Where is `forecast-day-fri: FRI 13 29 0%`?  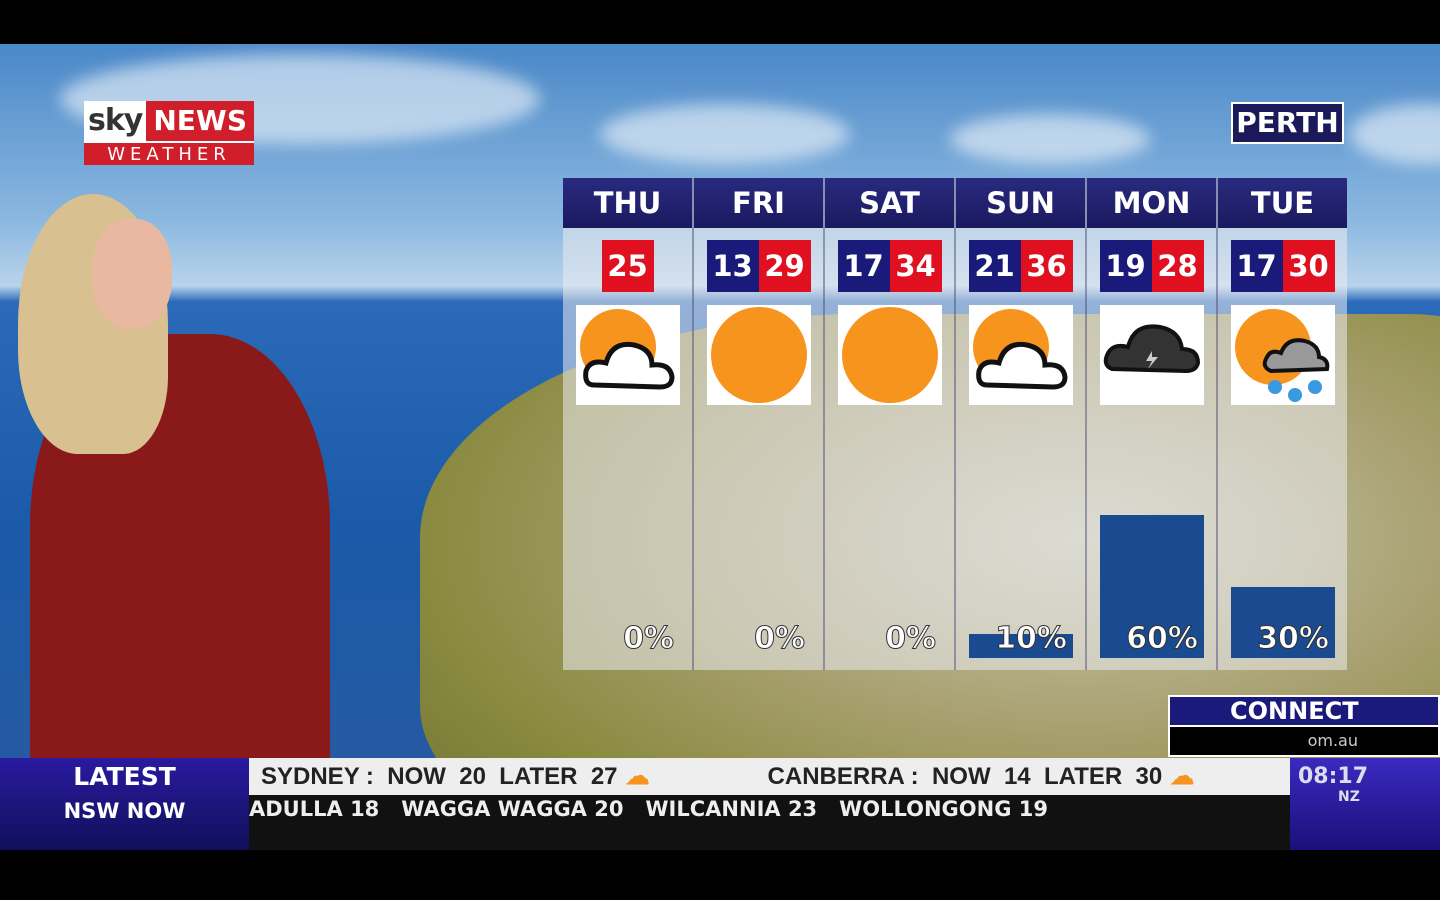
forecast-day-fri: FRI 13 29 0% is located at coordinates (759, 424).